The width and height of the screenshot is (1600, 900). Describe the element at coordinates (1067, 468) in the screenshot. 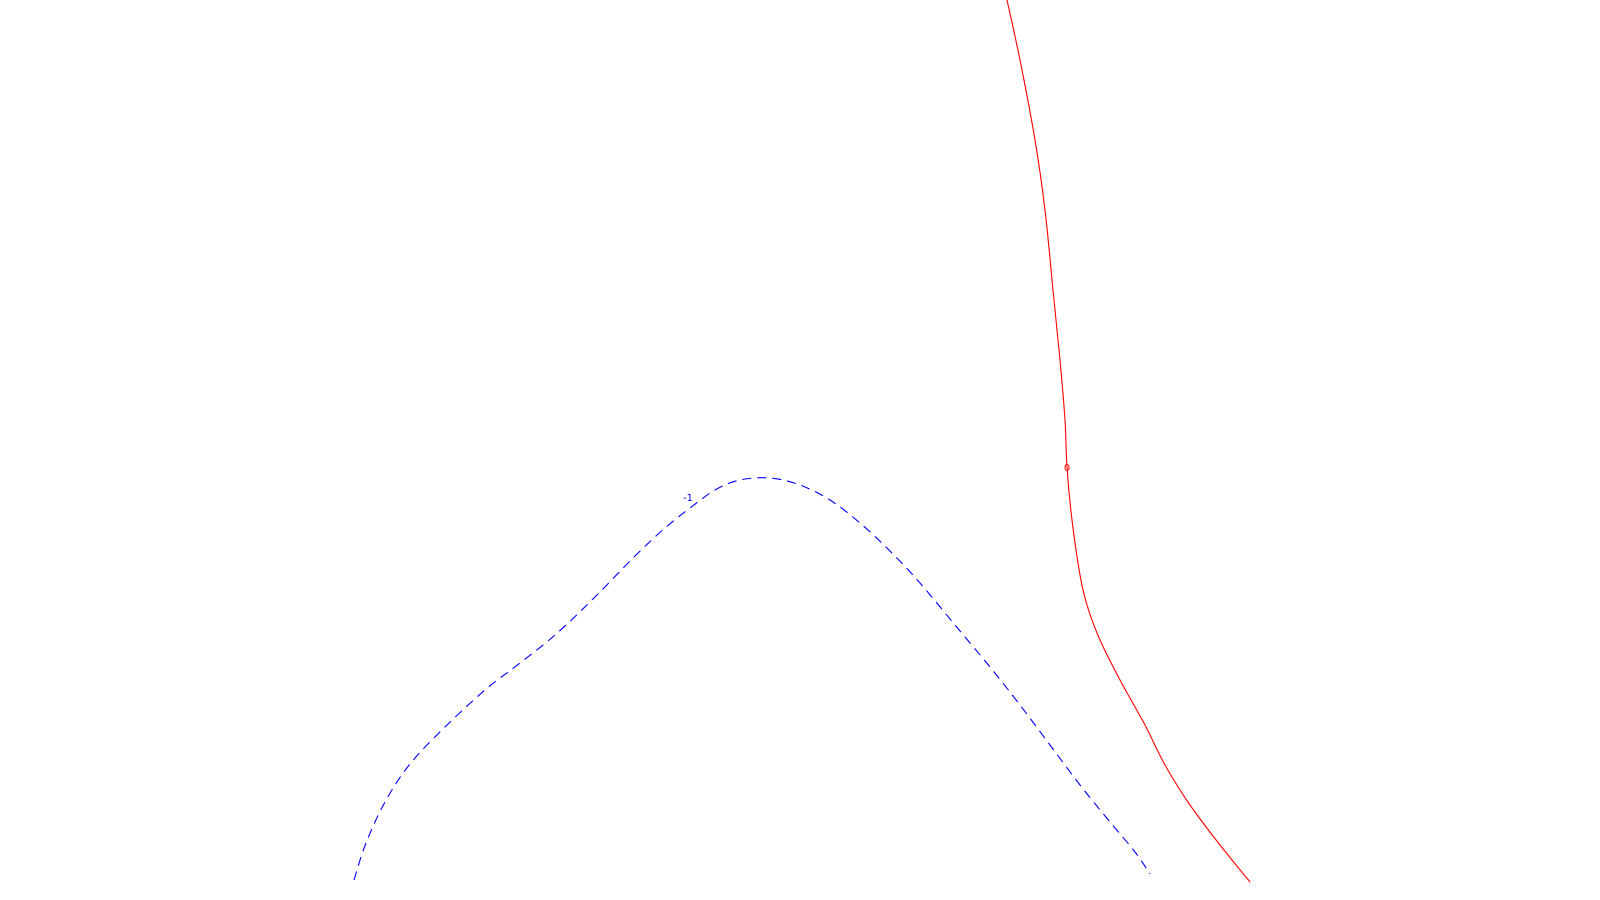

I see `contour-level-label-0: 0` at that location.